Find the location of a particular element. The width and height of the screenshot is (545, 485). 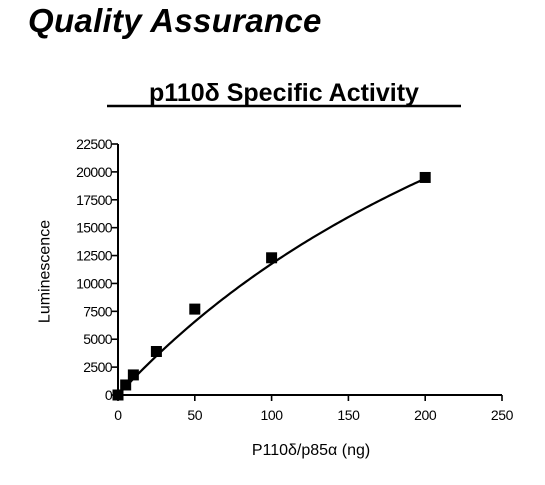

y-axis-label: Luminescence is located at coordinates (45, 271).